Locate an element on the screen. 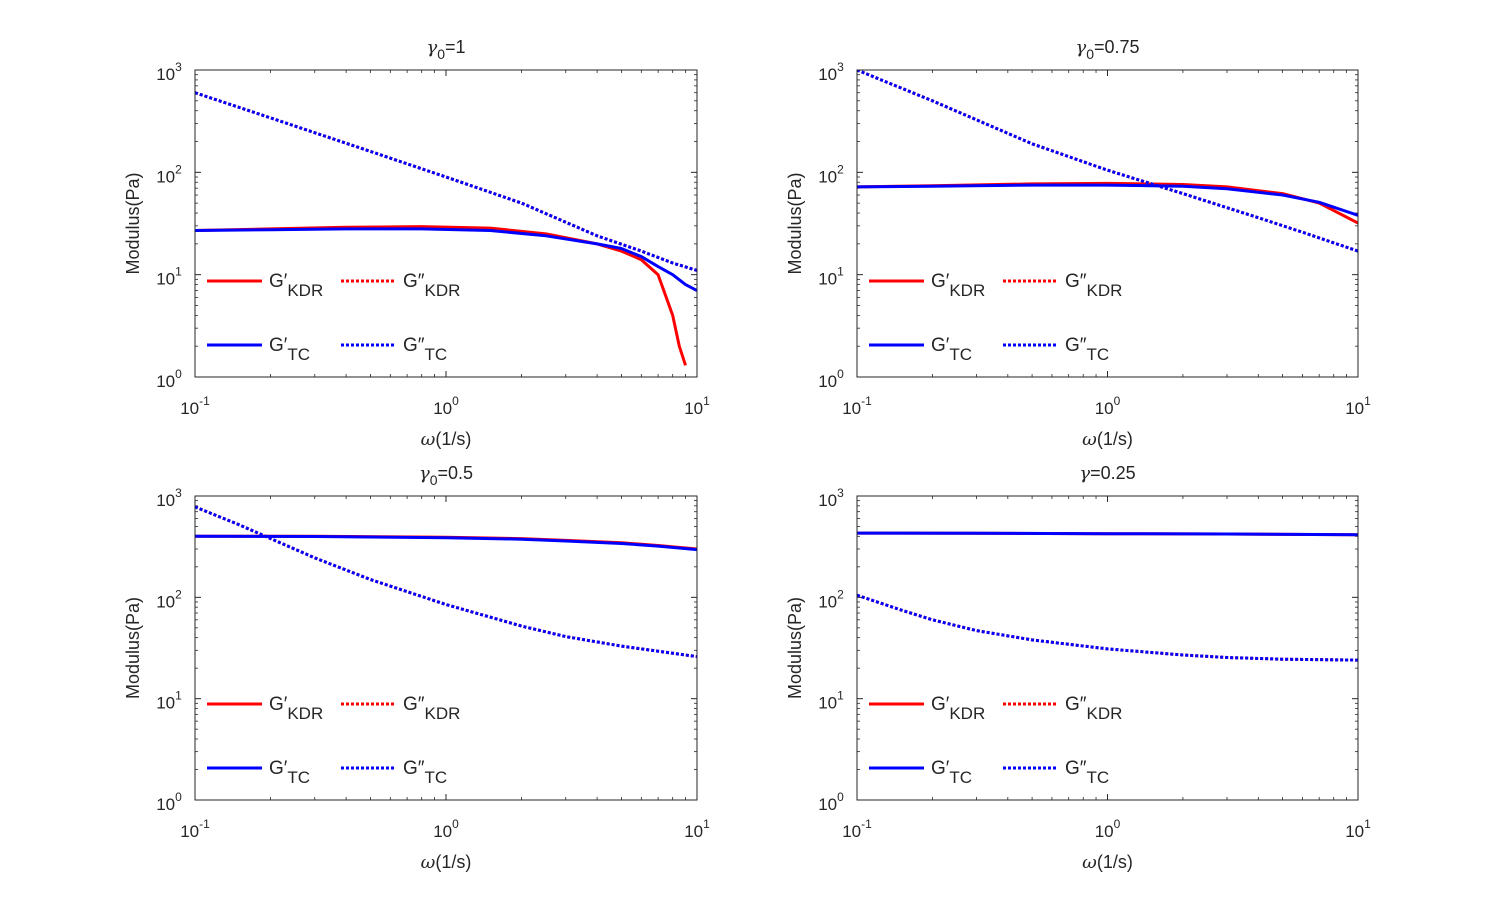 The height and width of the screenshot is (900, 1500). subplot-title: γ0=0.75 is located at coordinates (1107, 49).